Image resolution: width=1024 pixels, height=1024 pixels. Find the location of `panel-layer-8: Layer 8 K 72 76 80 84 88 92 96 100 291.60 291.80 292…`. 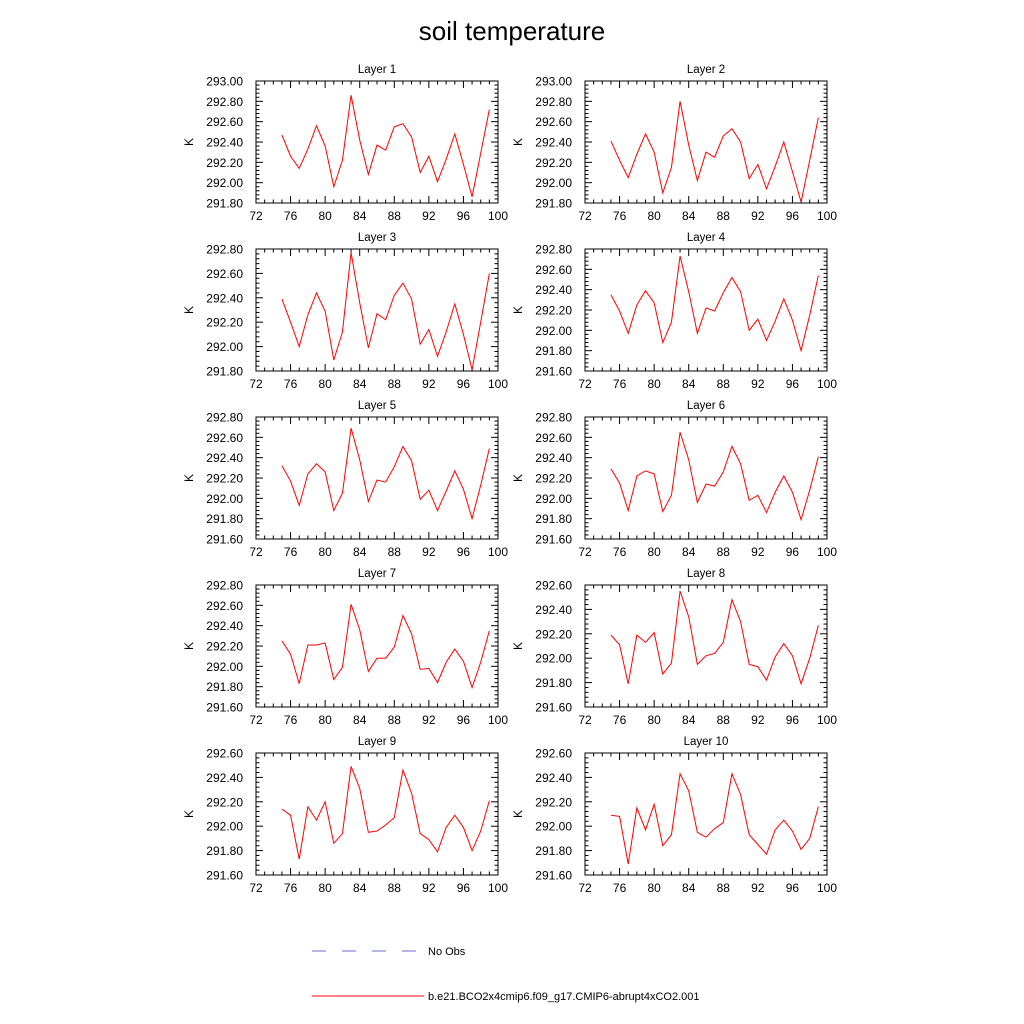

panel-layer-8: Layer 8 K 72 76 80 84 88 92 96 100 291.60 291.80 292… is located at coordinates (674, 647).